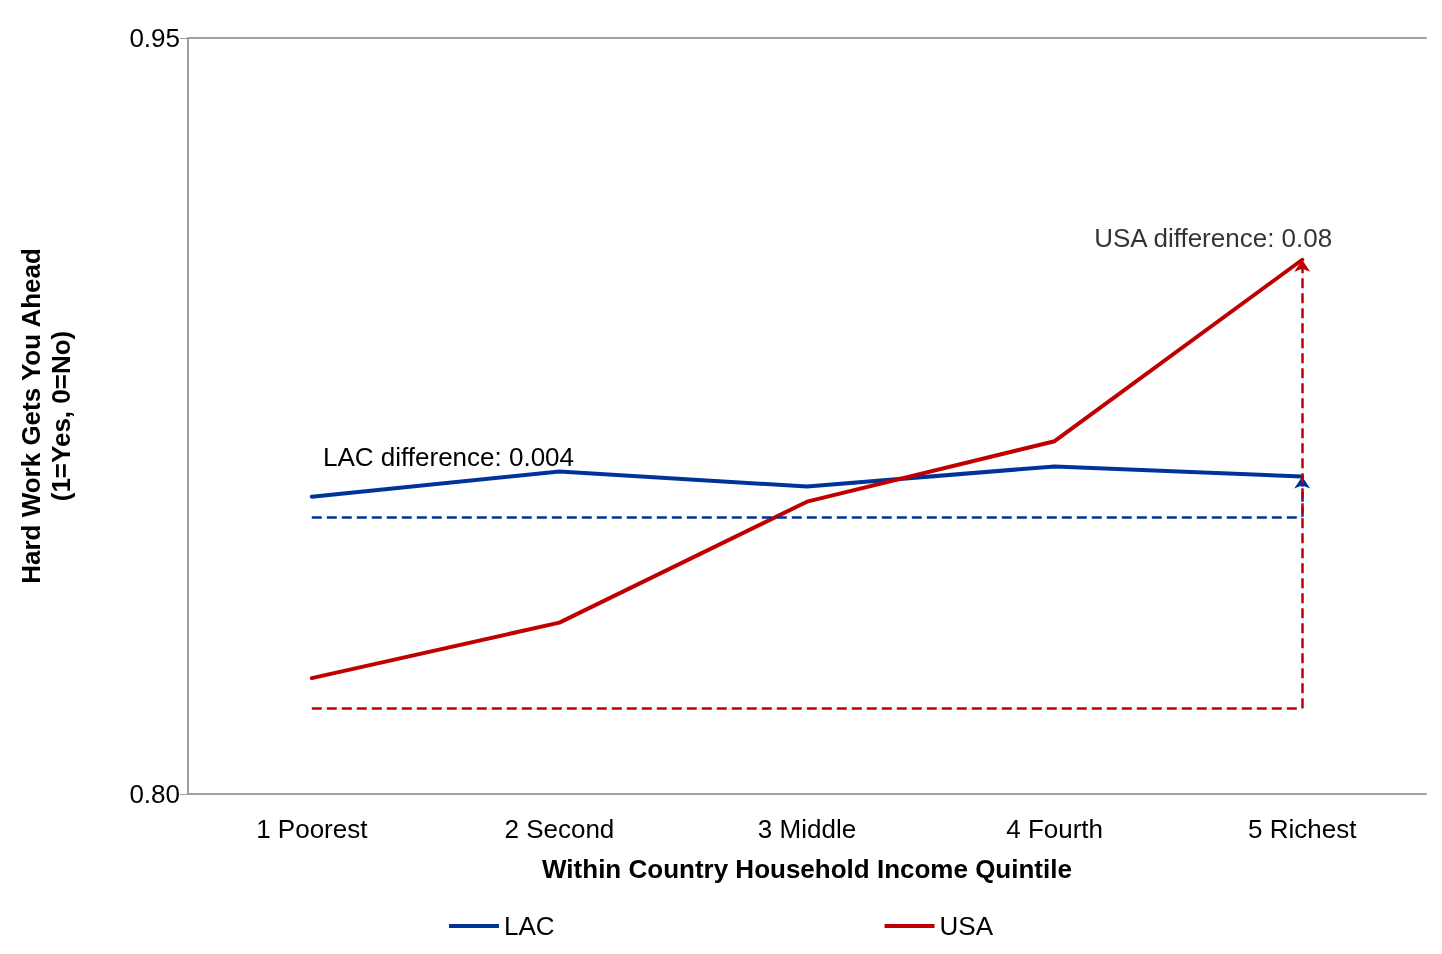 The height and width of the screenshot is (954, 1442). I want to click on x-tick-label: 3 Middle, so click(807, 829).